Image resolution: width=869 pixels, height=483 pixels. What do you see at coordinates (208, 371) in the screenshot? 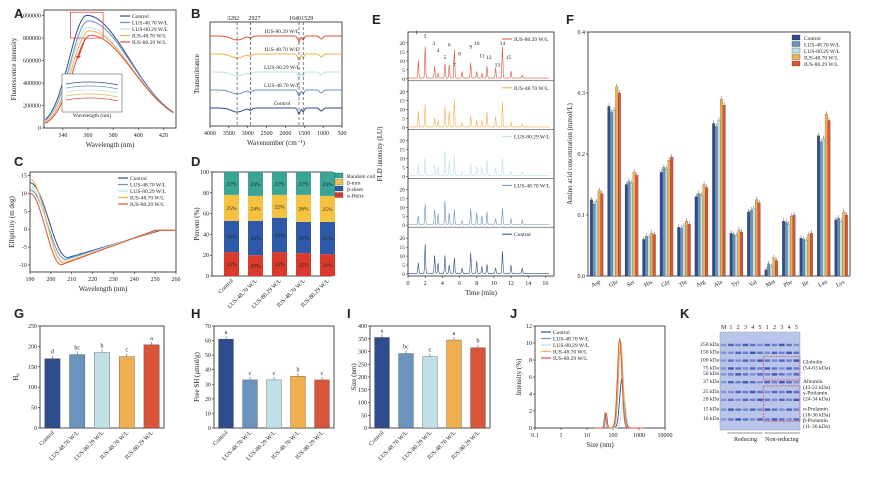
I see `y-tick-label: 40` at bounding box center [208, 371].